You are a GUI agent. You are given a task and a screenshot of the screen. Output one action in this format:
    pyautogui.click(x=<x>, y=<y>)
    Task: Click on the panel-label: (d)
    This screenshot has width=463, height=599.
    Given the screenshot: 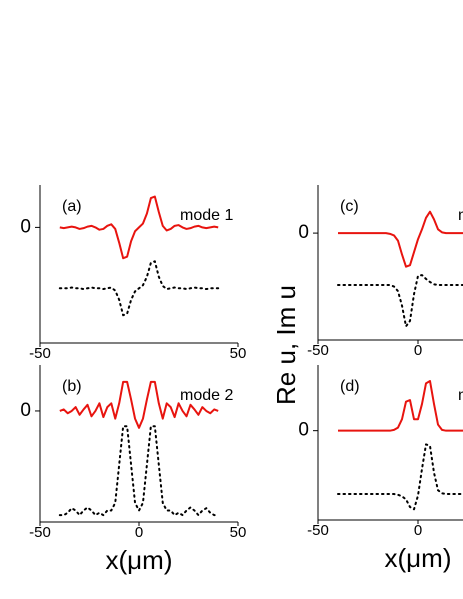 What is the action you would take?
    pyautogui.click(x=350, y=386)
    